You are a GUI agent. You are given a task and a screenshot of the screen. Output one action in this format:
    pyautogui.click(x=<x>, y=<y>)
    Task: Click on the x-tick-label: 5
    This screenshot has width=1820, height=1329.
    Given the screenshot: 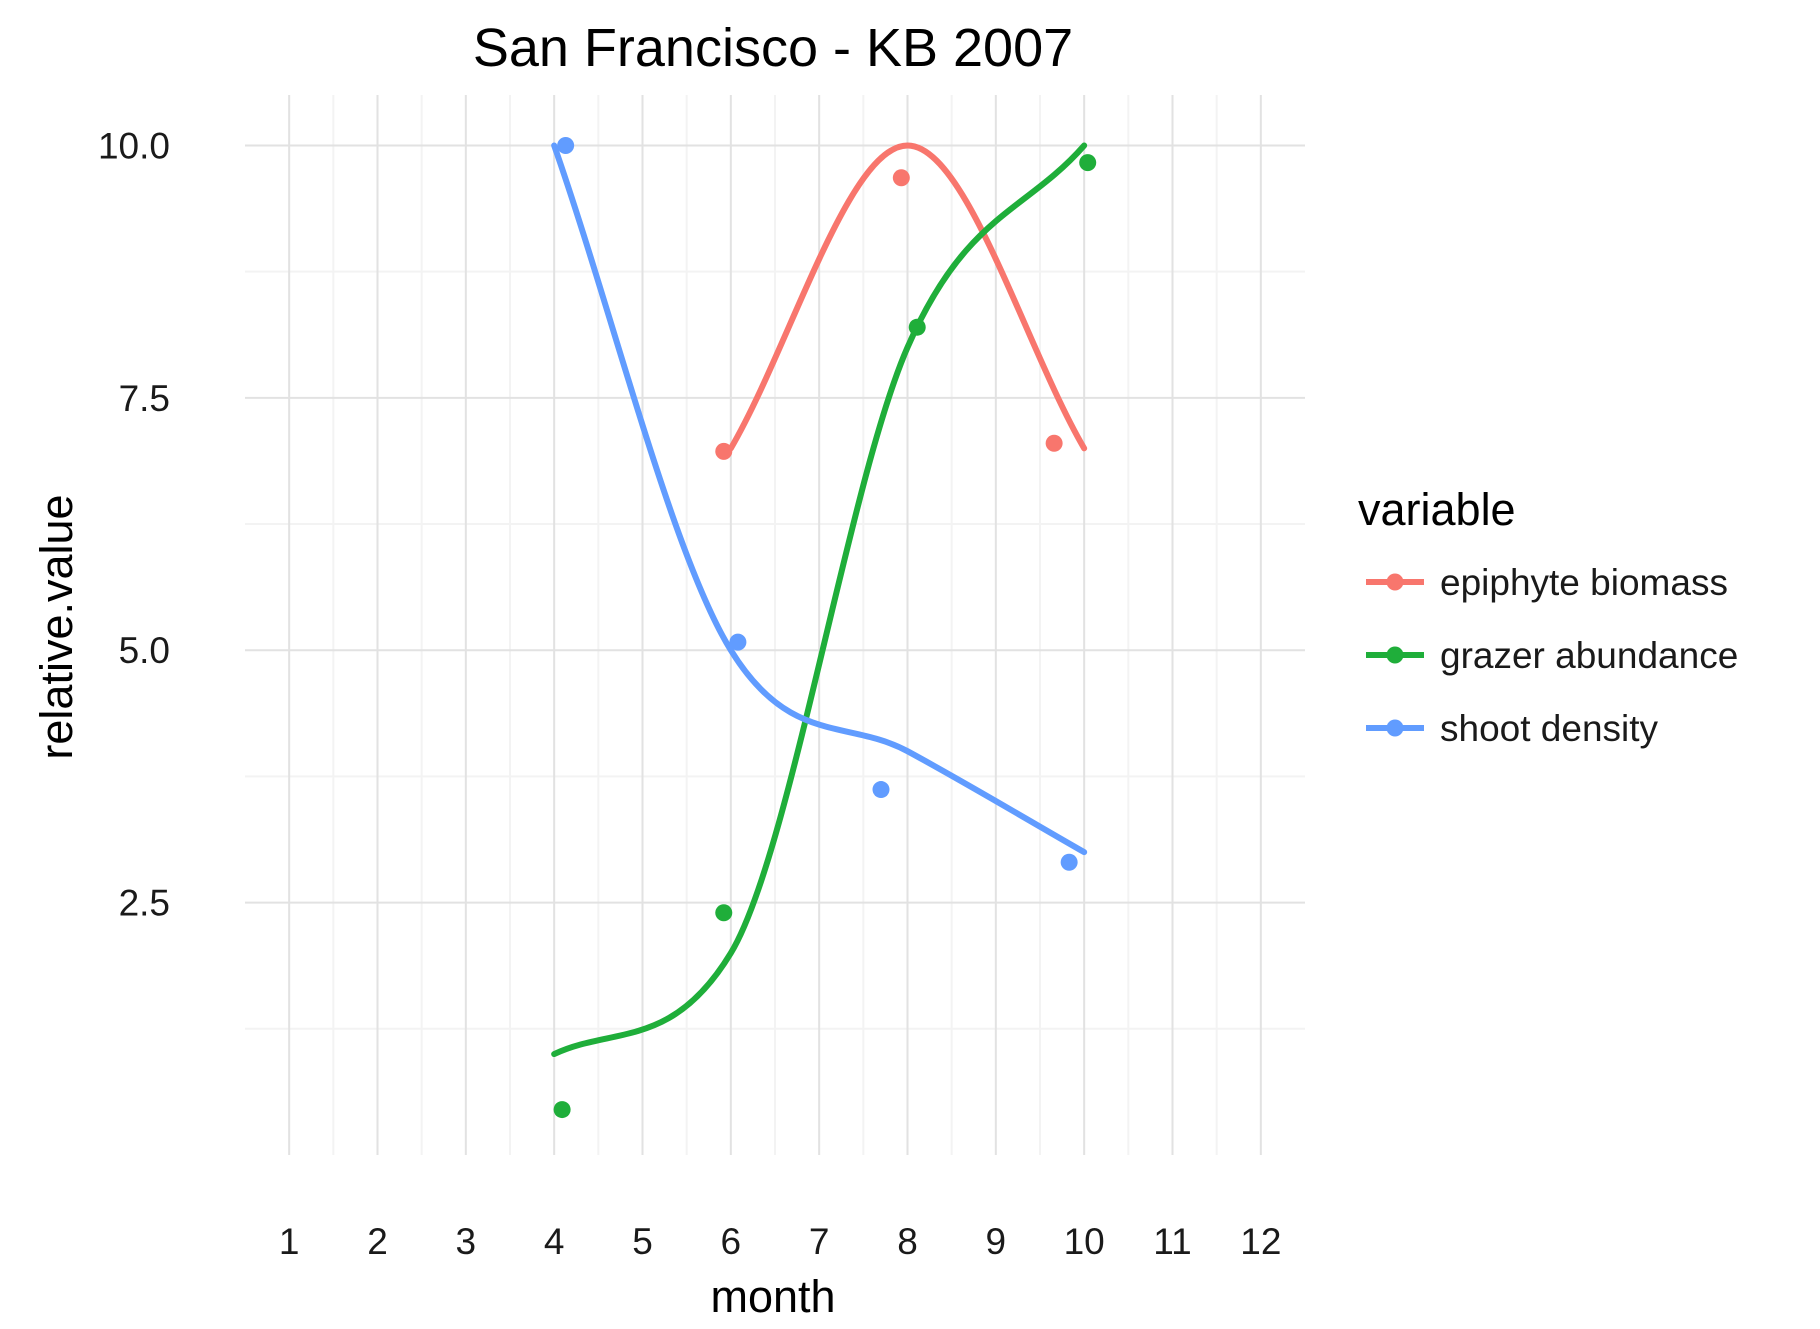 What is the action you would take?
    pyautogui.click(x=642, y=1241)
    